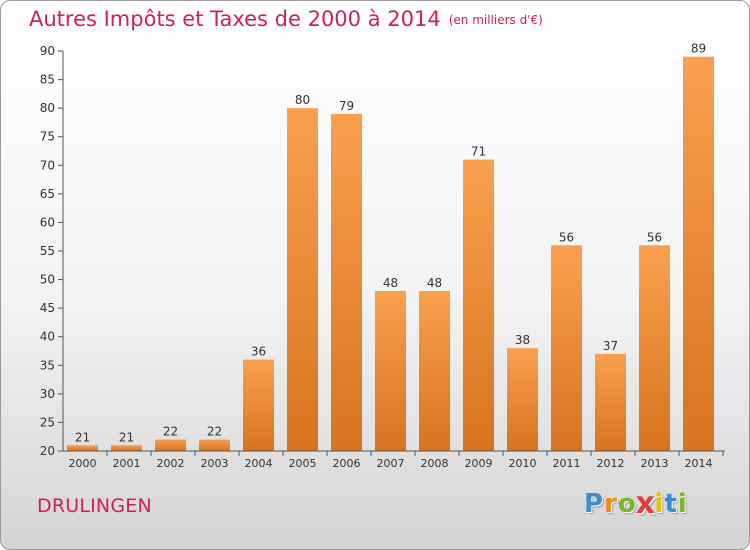 The width and height of the screenshot is (750, 550). I want to click on y-tick-label: 75, so click(47, 137).